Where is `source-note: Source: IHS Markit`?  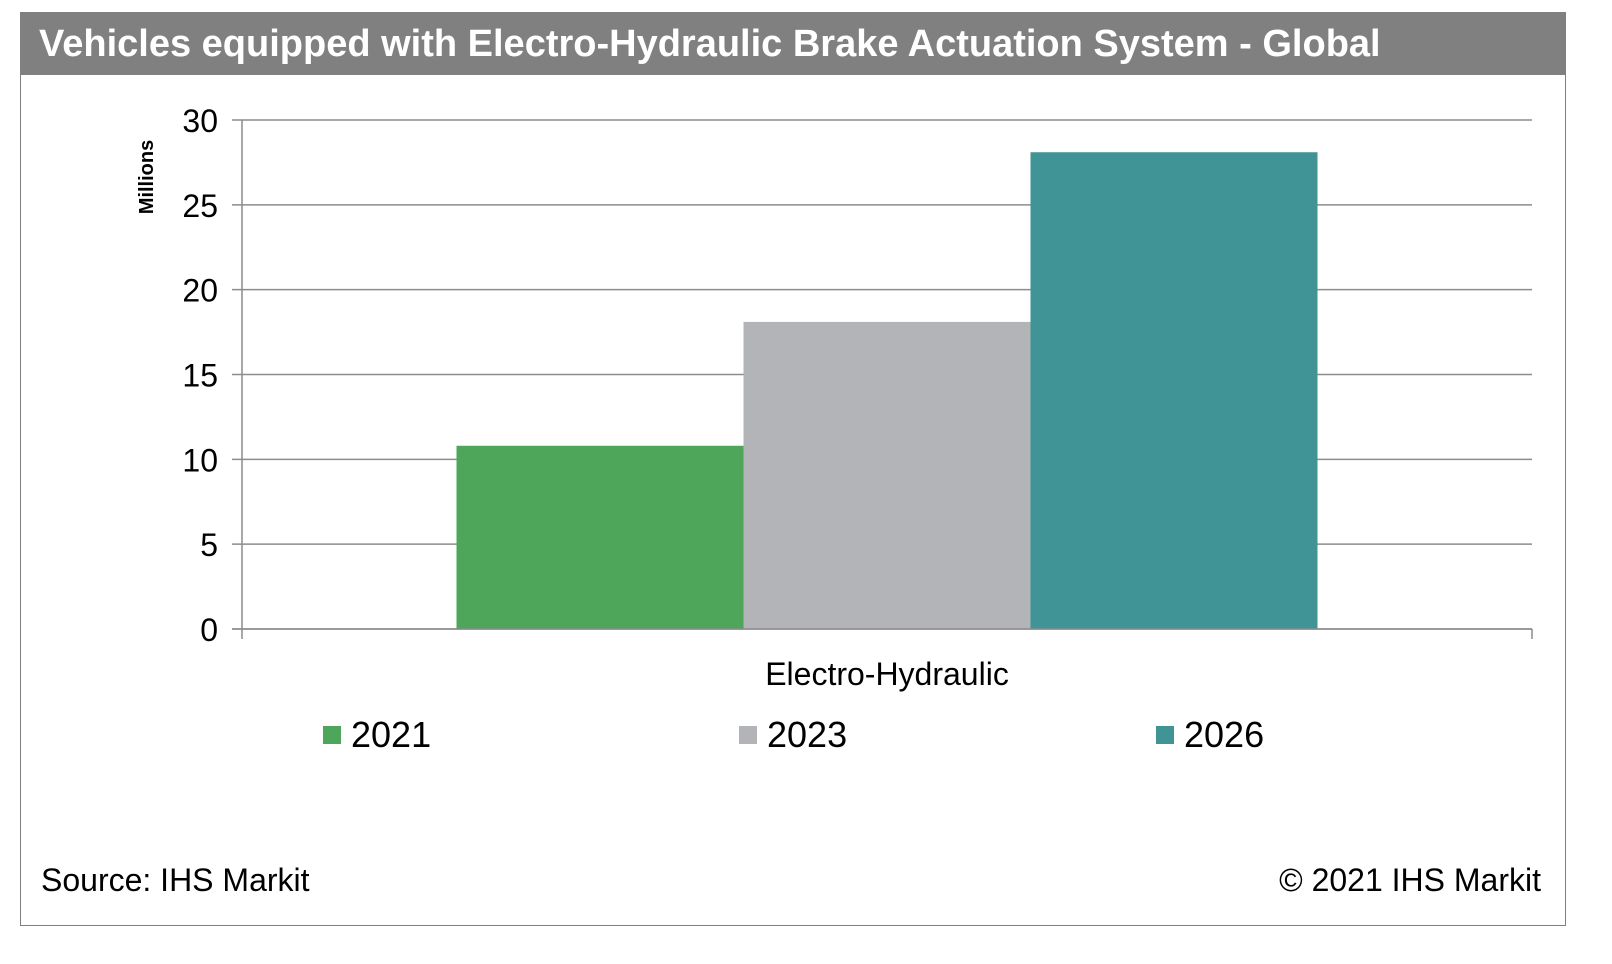
source-note: Source: IHS Markit is located at coordinates (175, 880).